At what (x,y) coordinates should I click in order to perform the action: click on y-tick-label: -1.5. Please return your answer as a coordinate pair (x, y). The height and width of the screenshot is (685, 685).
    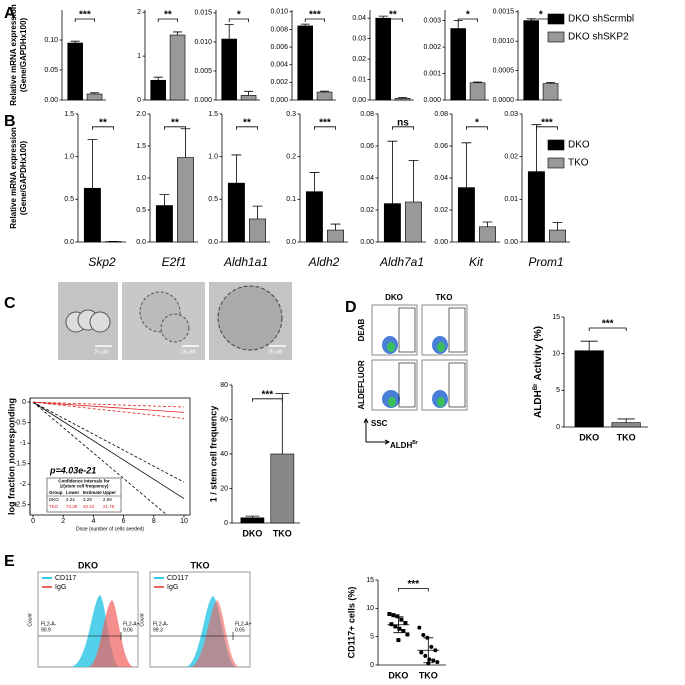
    Looking at the image, I should click on (20, 464).